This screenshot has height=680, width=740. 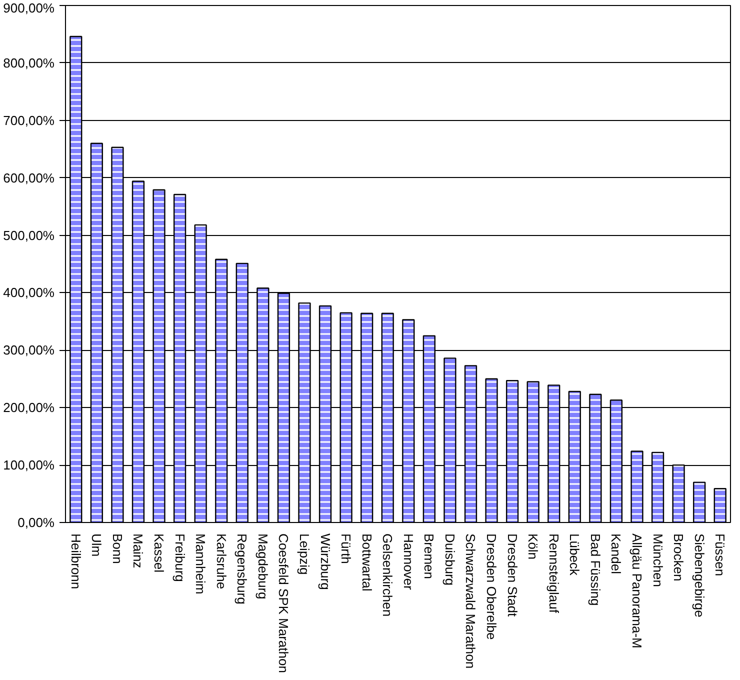 What do you see at coordinates (159, 553) in the screenshot?
I see `x-tick-label: Kassel` at bounding box center [159, 553].